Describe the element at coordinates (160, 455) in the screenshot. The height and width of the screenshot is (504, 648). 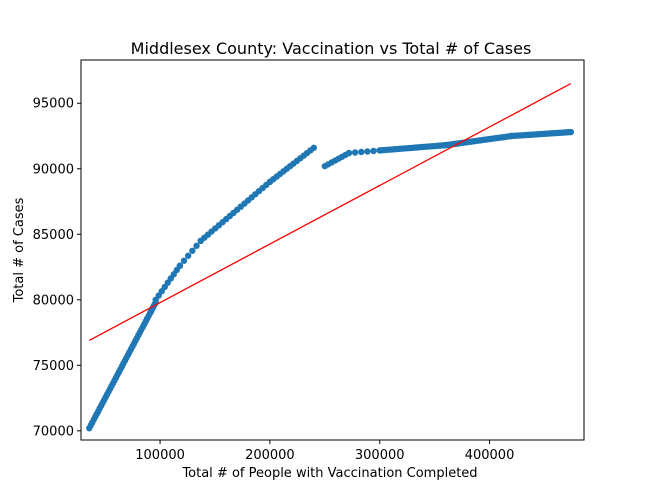
I see `x-tick-label: 100000` at that location.